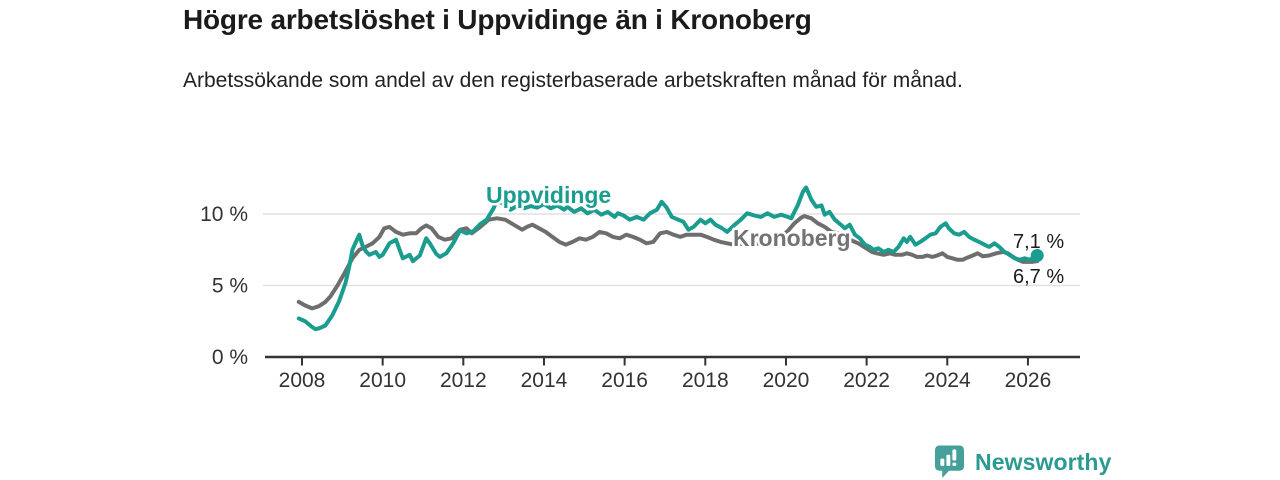 The image size is (1280, 480). I want to click on y-tick-label-10pct: 10 %, so click(224, 214).